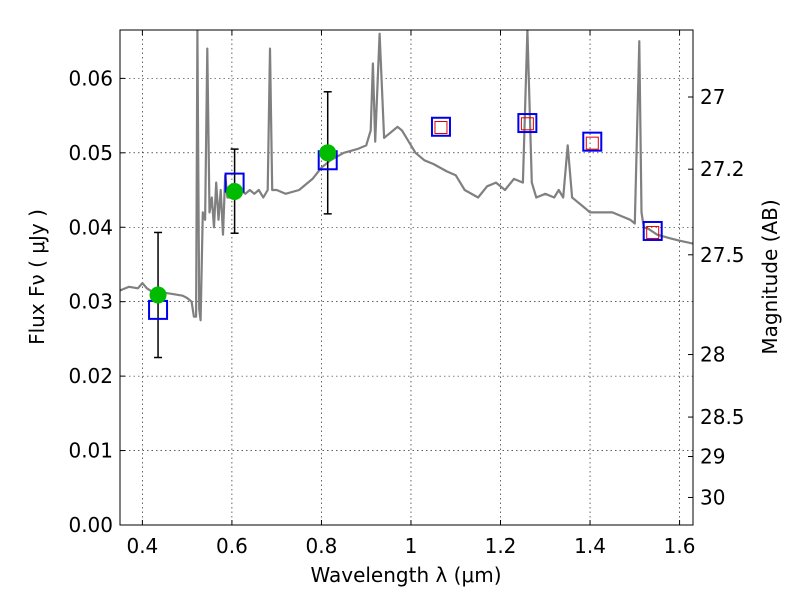 The width and height of the screenshot is (800, 600). What do you see at coordinates (90, 376) in the screenshot?
I see `y-tick-label: 0.02` at bounding box center [90, 376].